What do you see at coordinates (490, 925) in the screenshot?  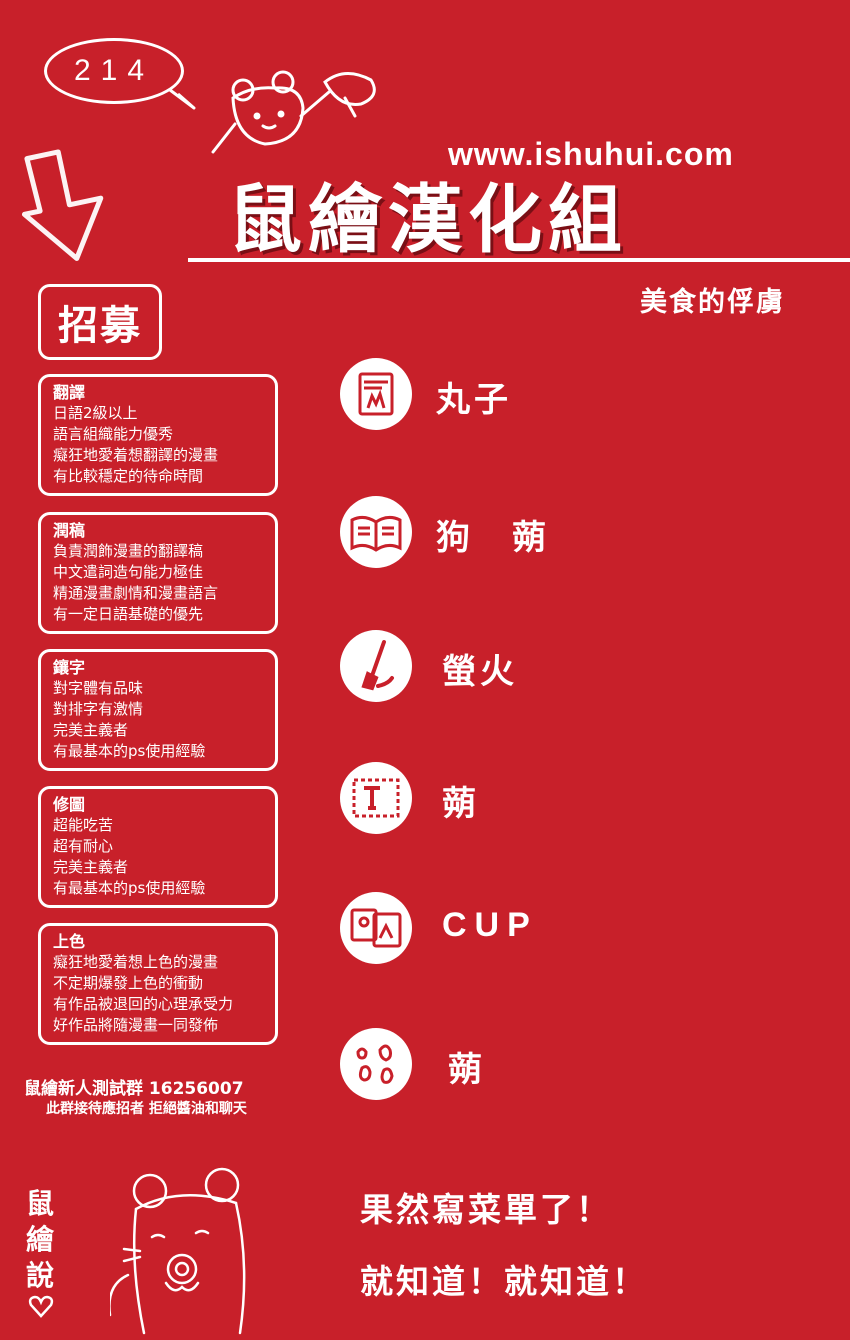 I see `staff-name: CUP` at bounding box center [490, 925].